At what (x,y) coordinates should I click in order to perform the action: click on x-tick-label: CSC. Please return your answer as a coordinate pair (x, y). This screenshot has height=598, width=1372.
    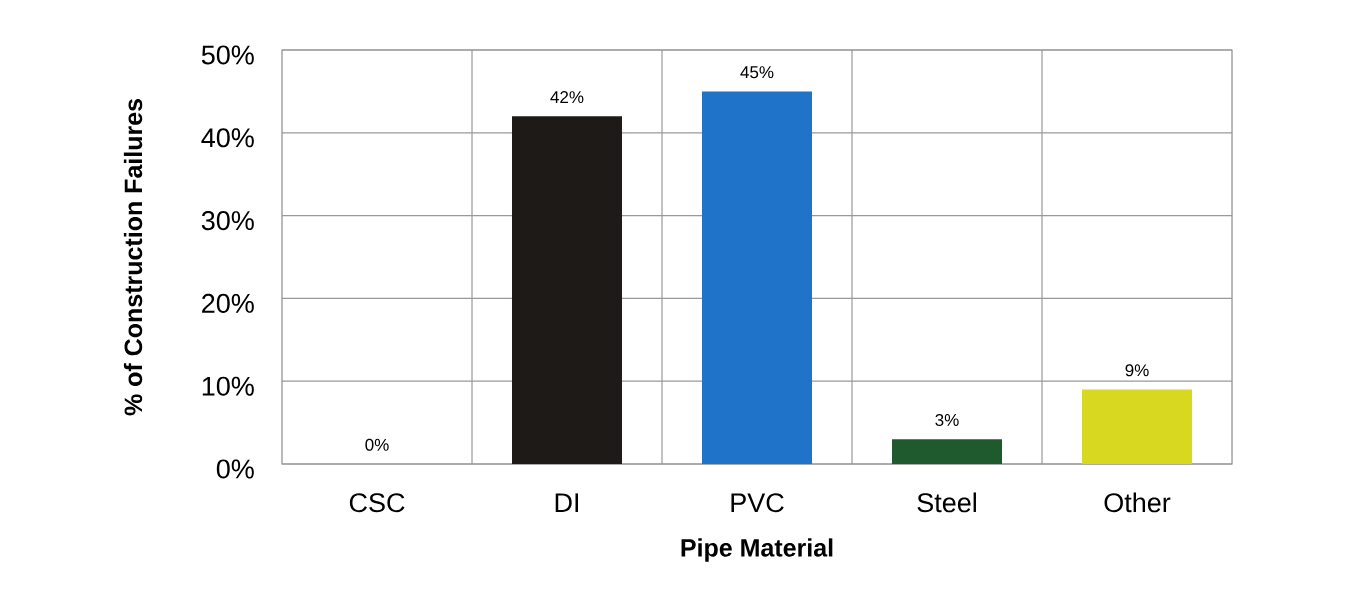
    Looking at the image, I should click on (377, 503).